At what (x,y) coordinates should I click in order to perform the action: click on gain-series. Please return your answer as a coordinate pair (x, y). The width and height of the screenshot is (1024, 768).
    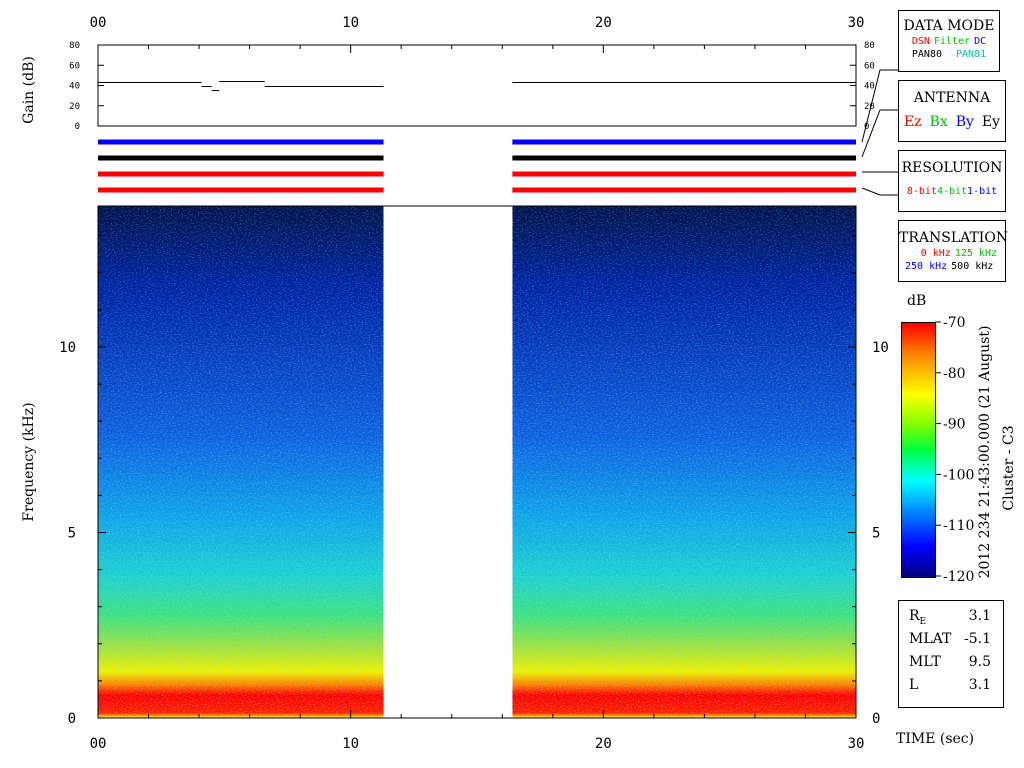
    Looking at the image, I should click on (477, 86).